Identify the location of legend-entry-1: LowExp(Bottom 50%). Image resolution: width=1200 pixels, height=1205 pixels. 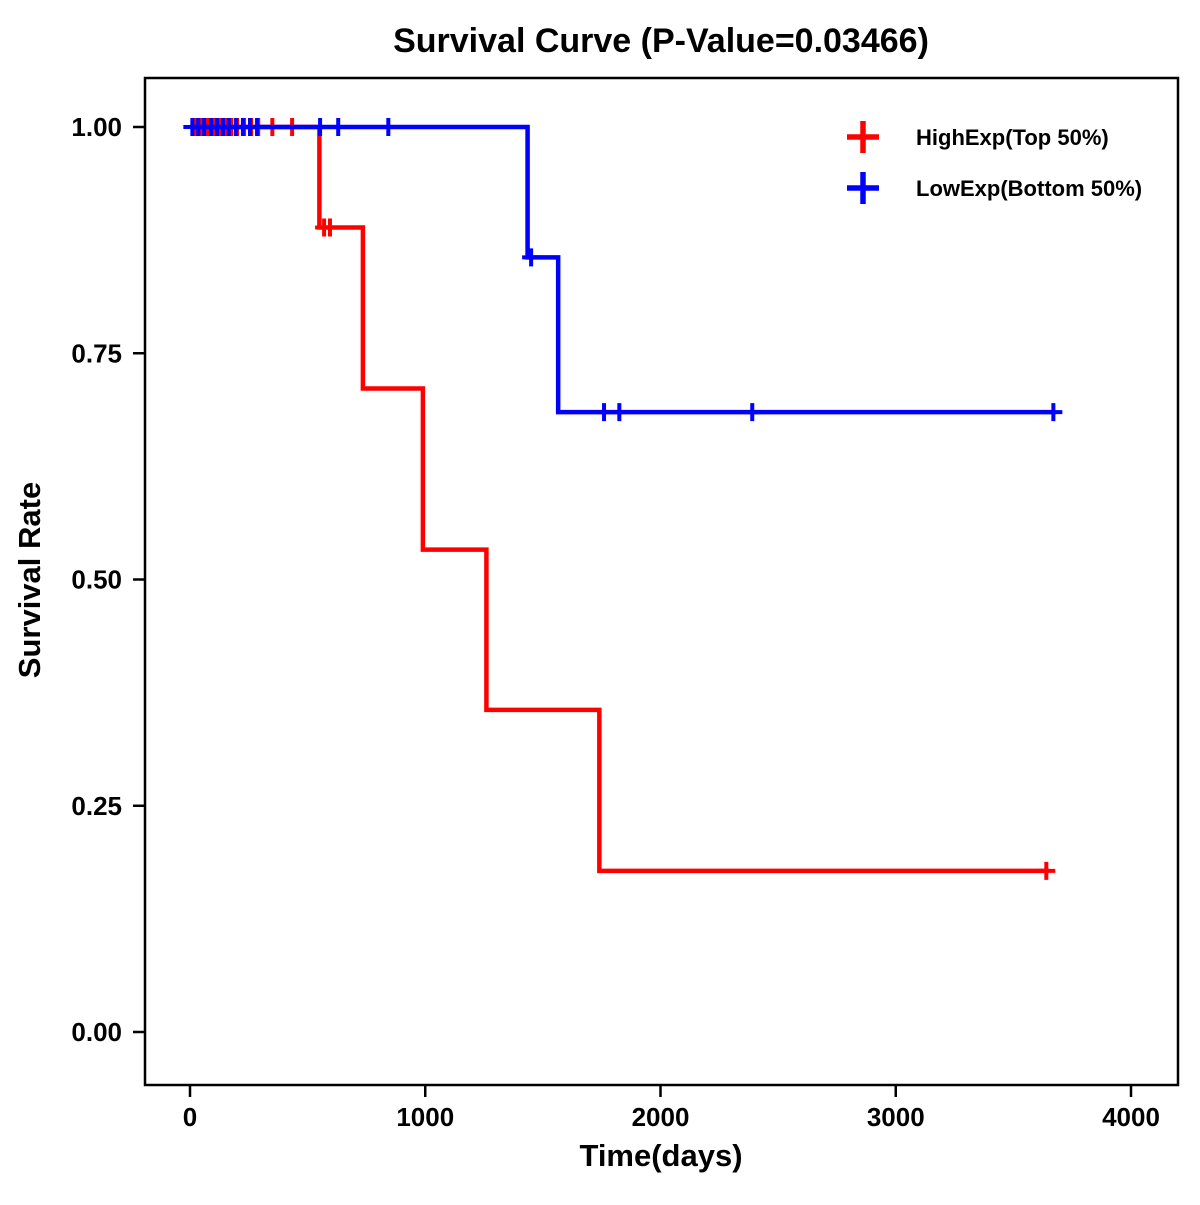
(994, 188).